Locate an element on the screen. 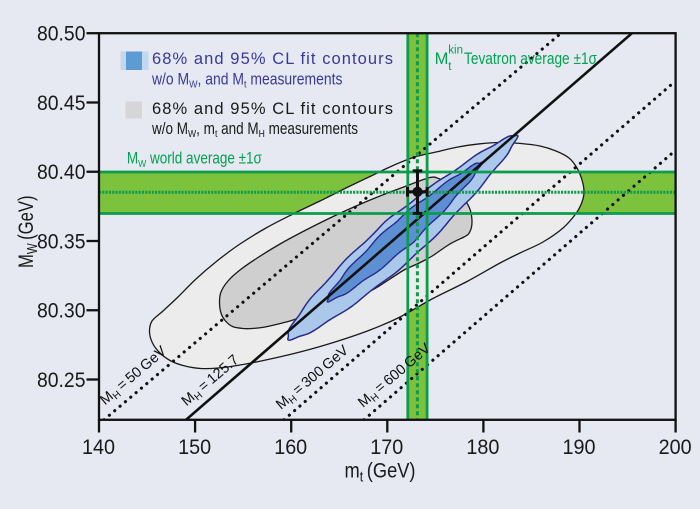  svg-text: 160 is located at coordinates (290, 447).